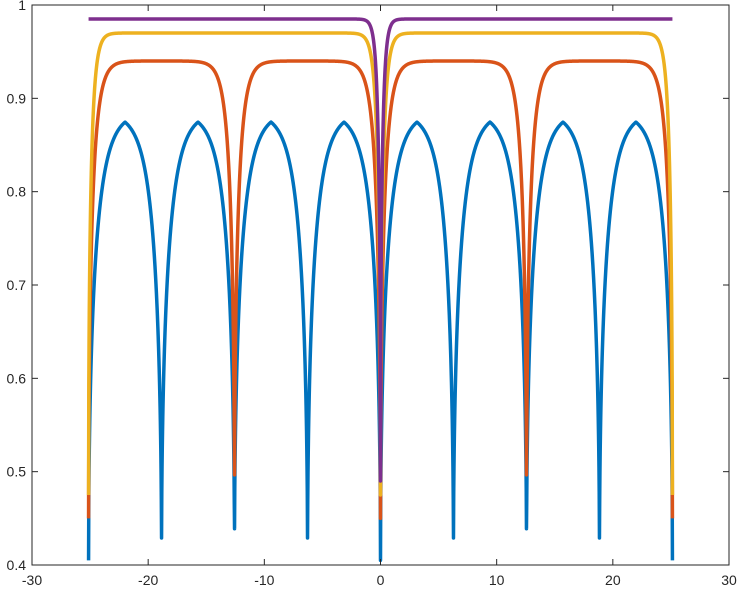  Describe the element at coordinates (17, 378) in the screenshot. I see `y-tick-label: 0.6` at that location.